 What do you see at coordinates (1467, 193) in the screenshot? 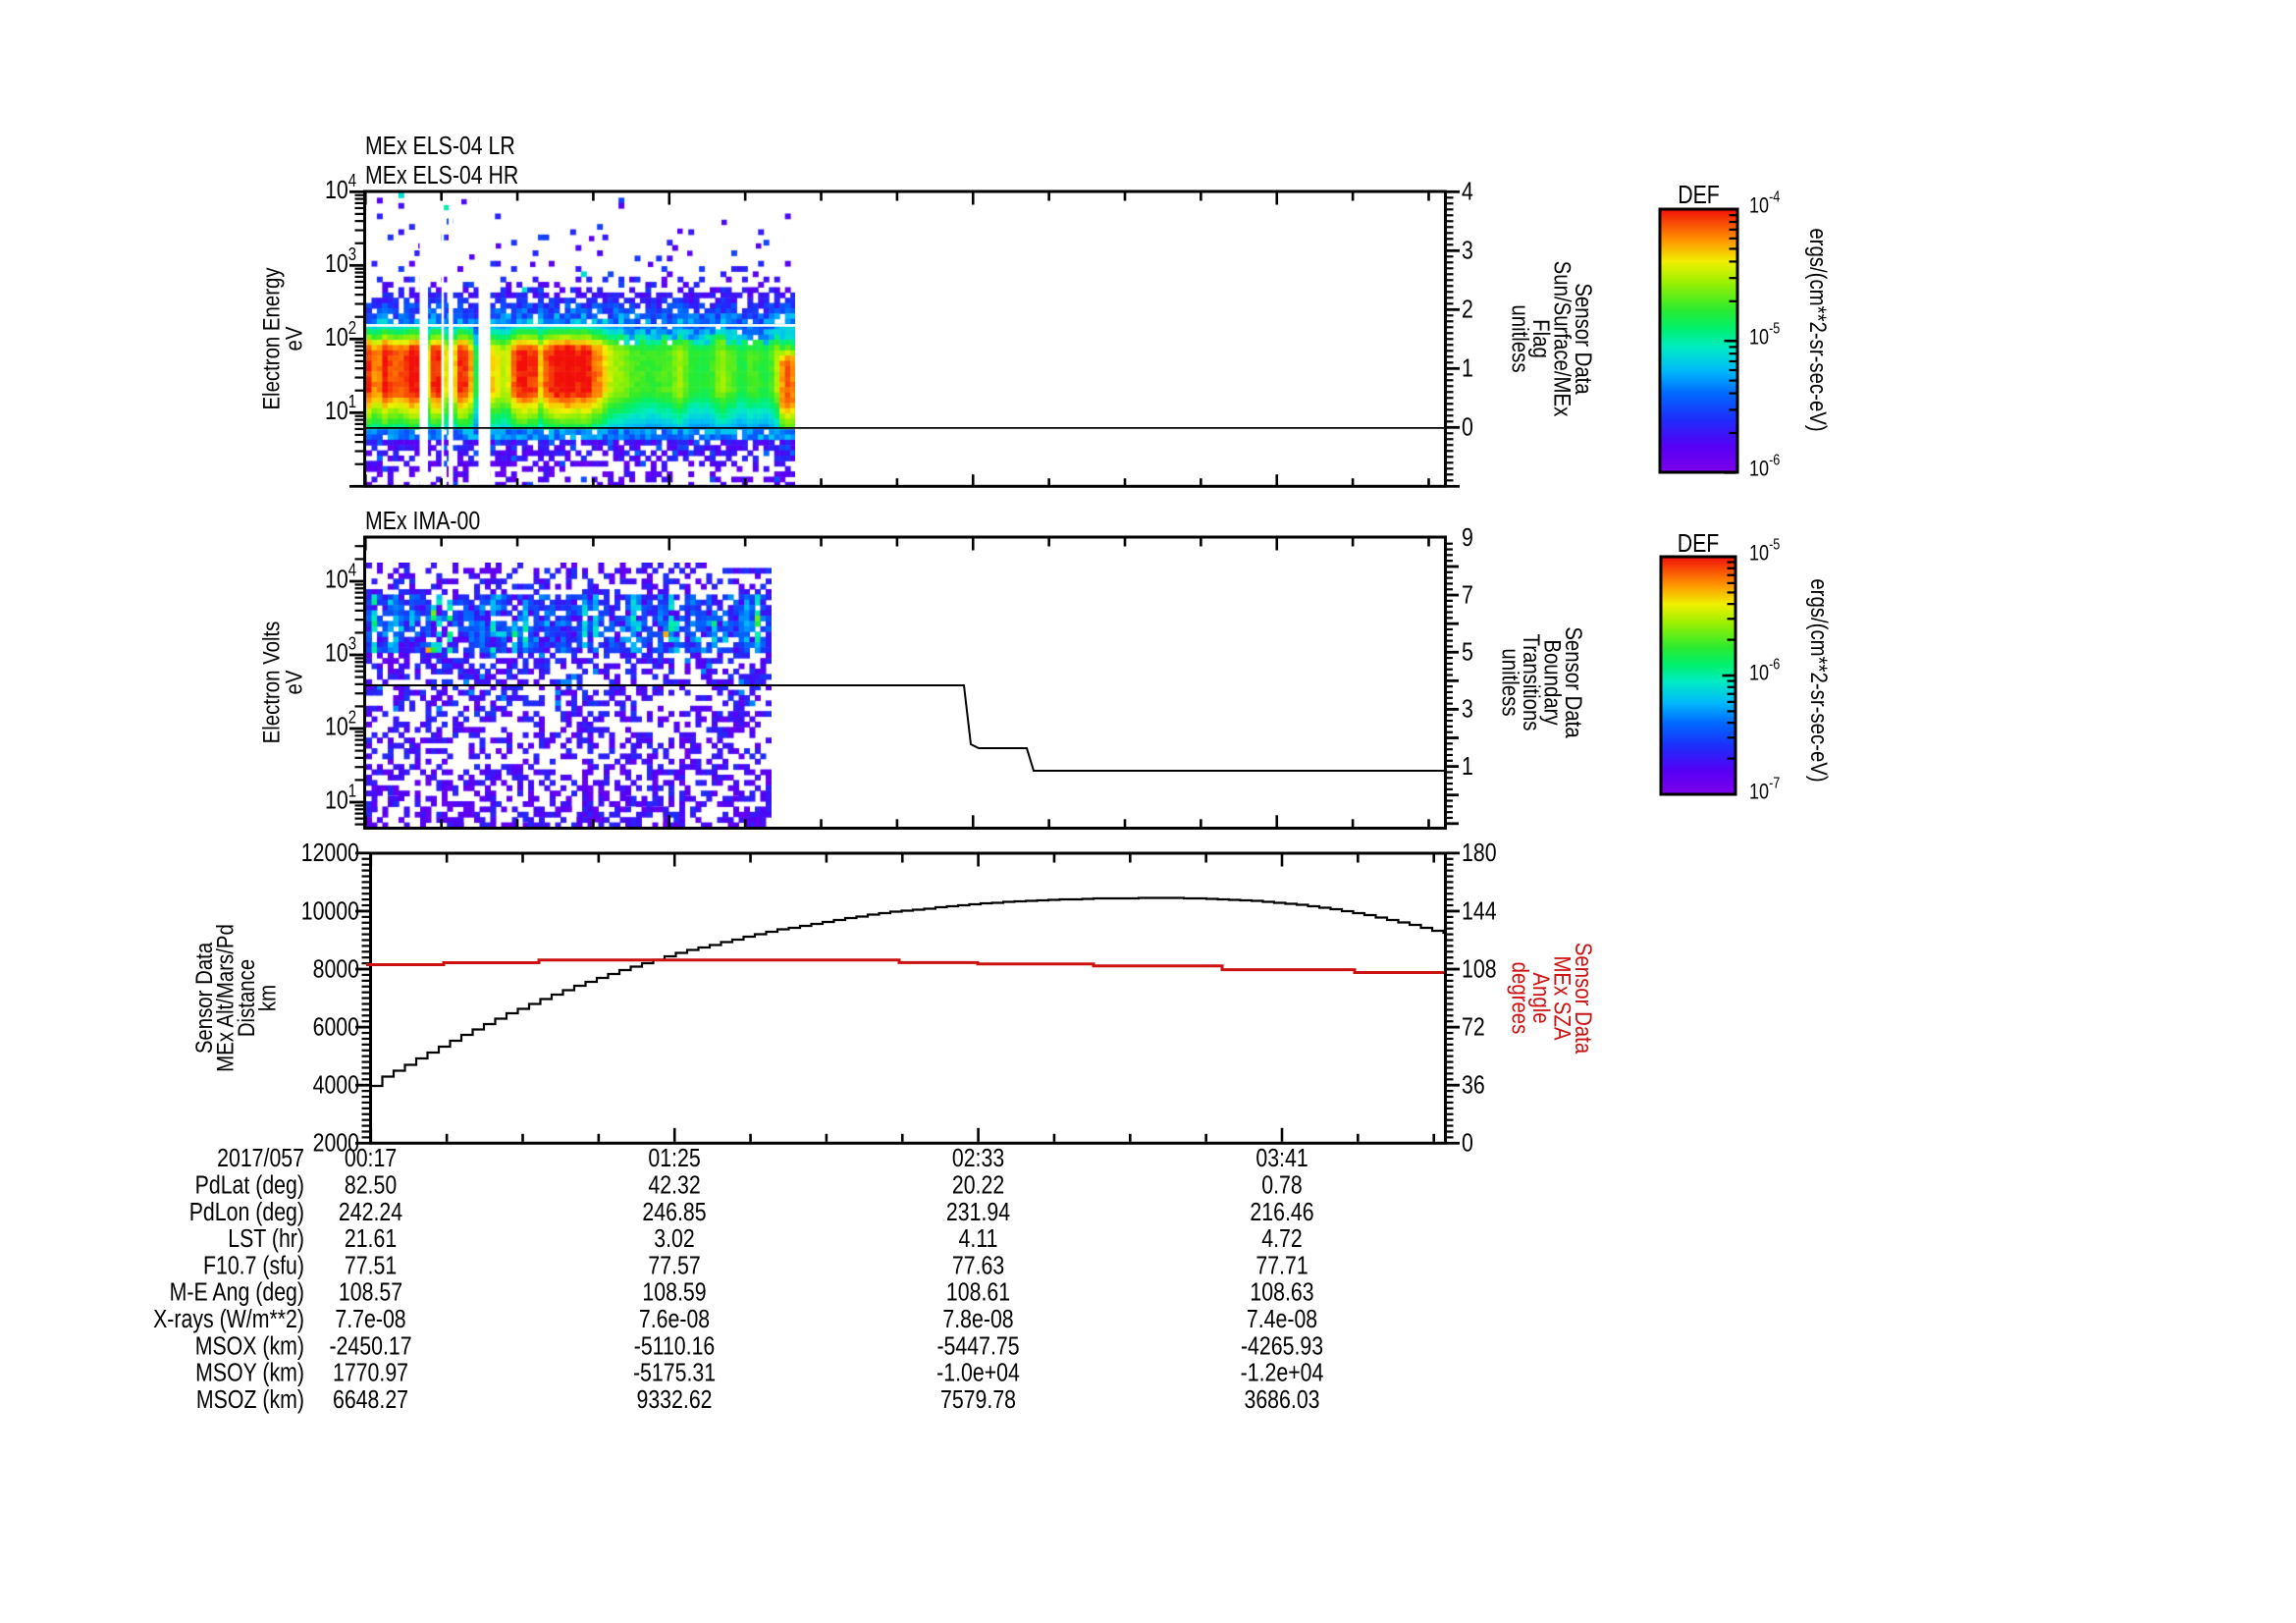
I see `svg-text: 4` at bounding box center [1467, 193].